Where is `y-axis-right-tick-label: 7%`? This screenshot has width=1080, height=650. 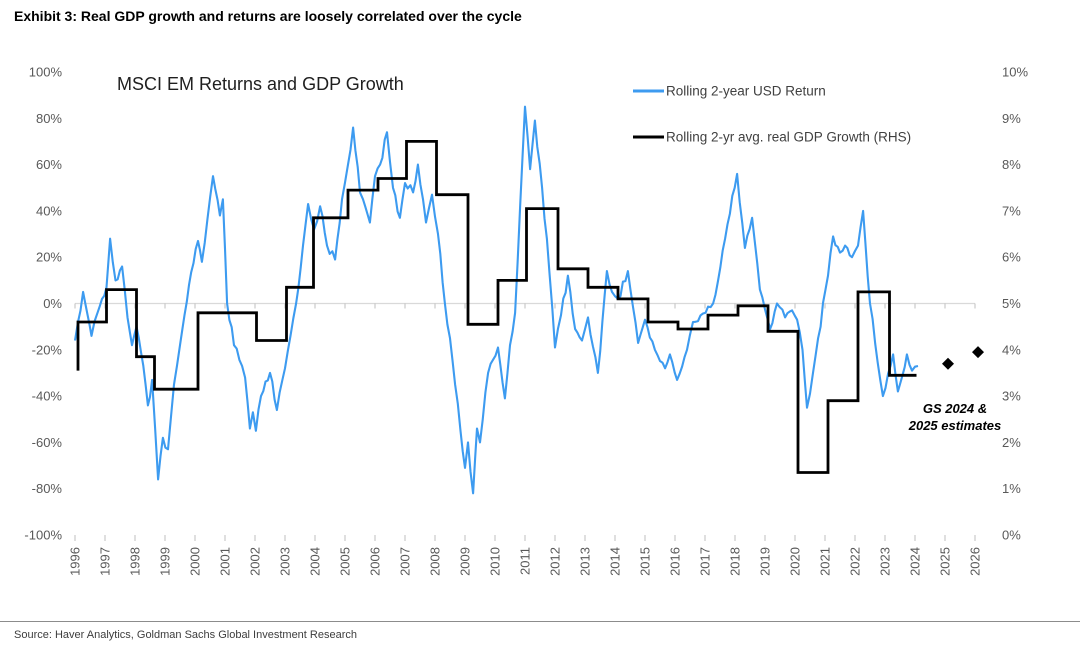
y-axis-right-tick-label: 7% is located at coordinates (1011, 210).